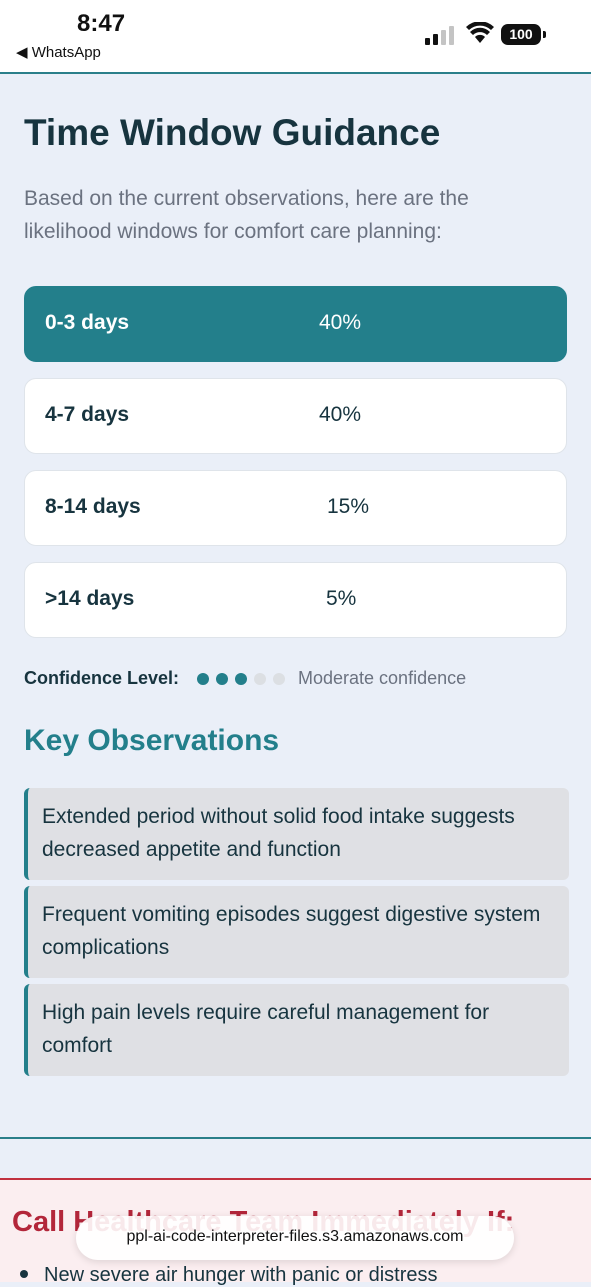  What do you see at coordinates (521, 34) in the screenshot?
I see `battery-icon: 100` at bounding box center [521, 34].